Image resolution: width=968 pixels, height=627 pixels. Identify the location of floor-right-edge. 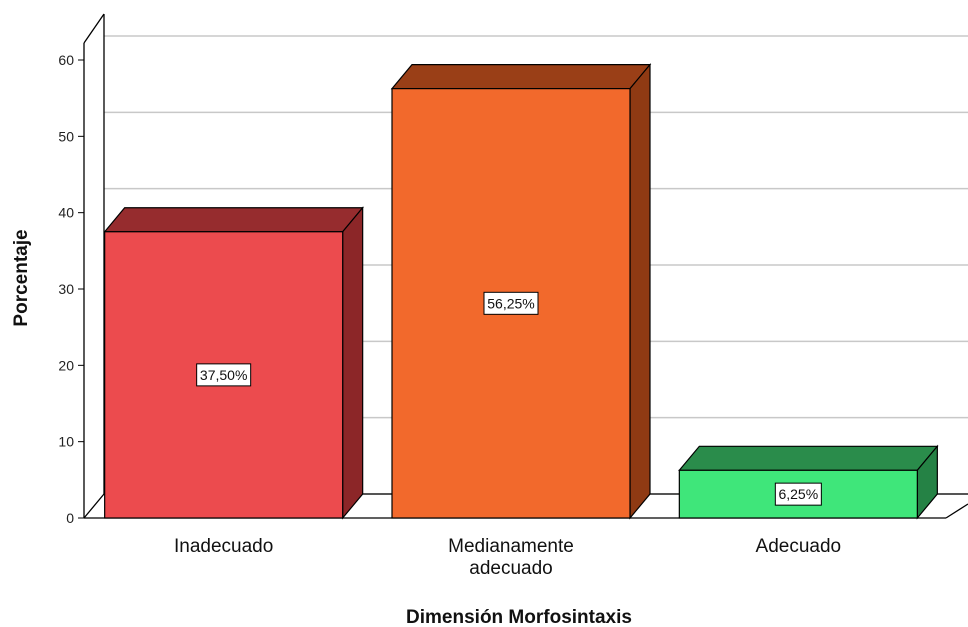
(956, 511).